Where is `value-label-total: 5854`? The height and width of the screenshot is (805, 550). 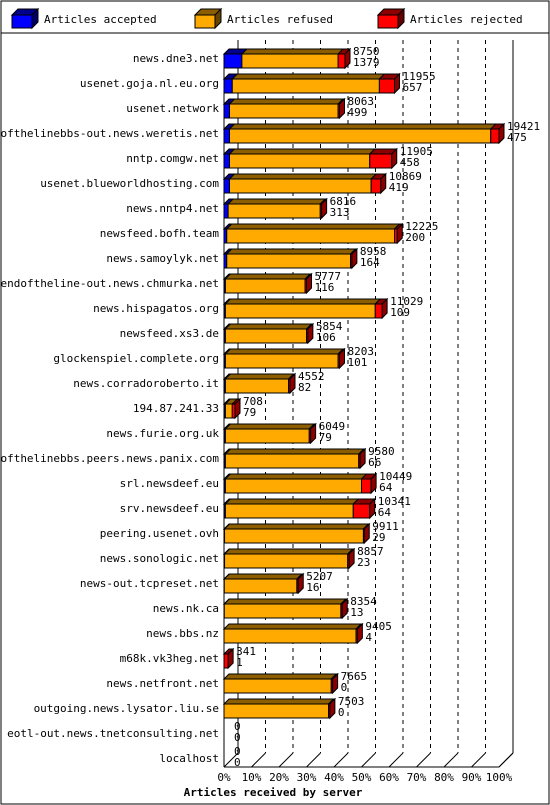
value-label-total: 5854 is located at coordinates (329, 326).